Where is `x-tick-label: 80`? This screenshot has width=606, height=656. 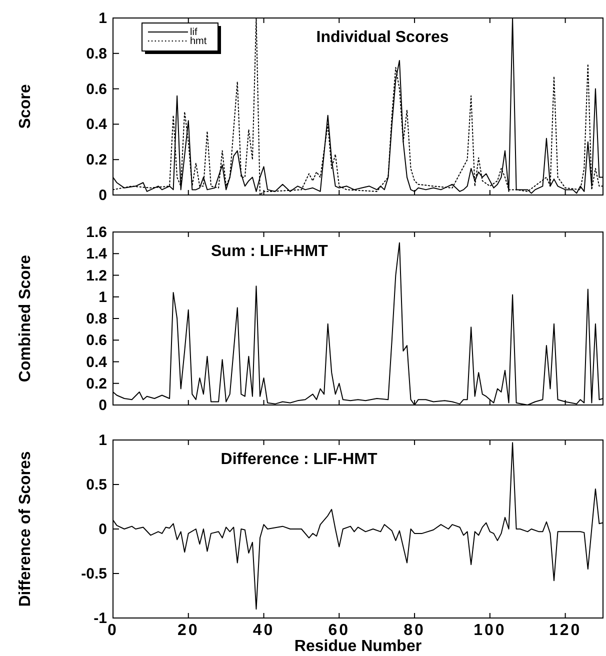 x-tick-label: 80 is located at coordinates (415, 630).